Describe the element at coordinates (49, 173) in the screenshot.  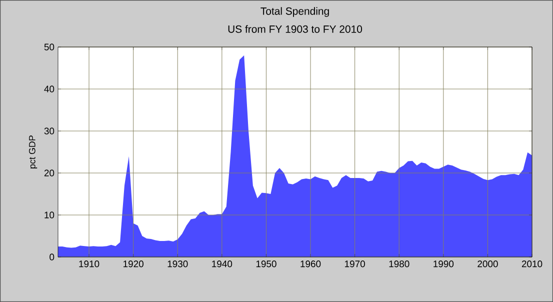
I see `y-tick-label: 20` at that location.